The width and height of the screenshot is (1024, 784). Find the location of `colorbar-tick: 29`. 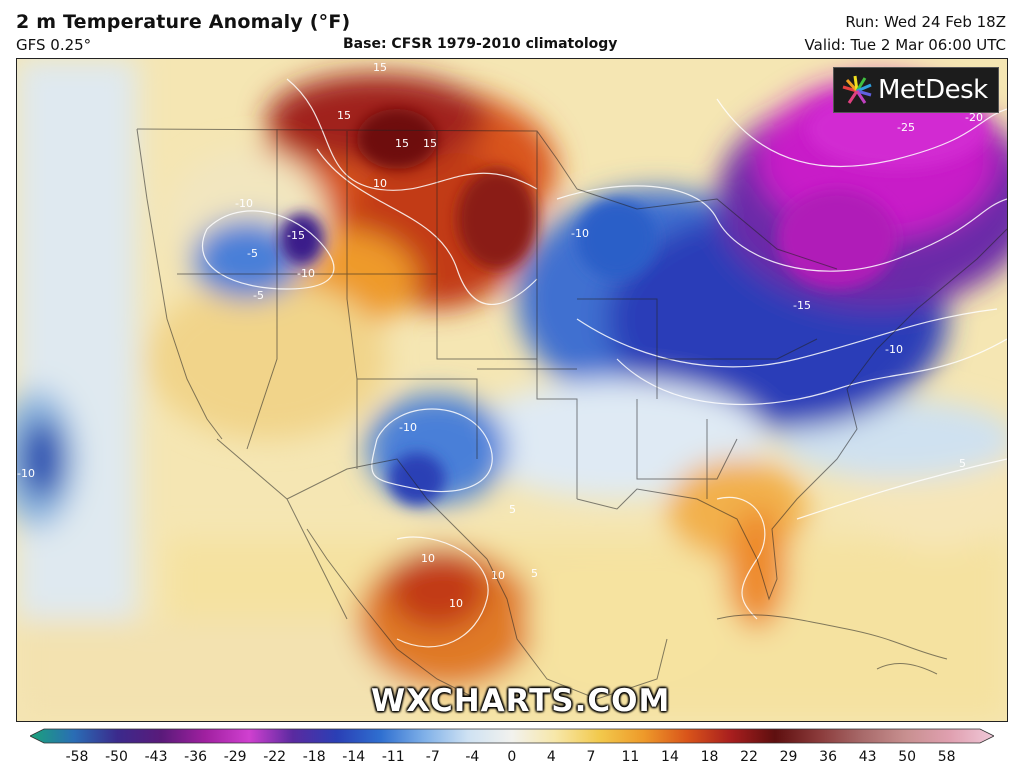

colorbar-tick: 29 is located at coordinates (788, 757).